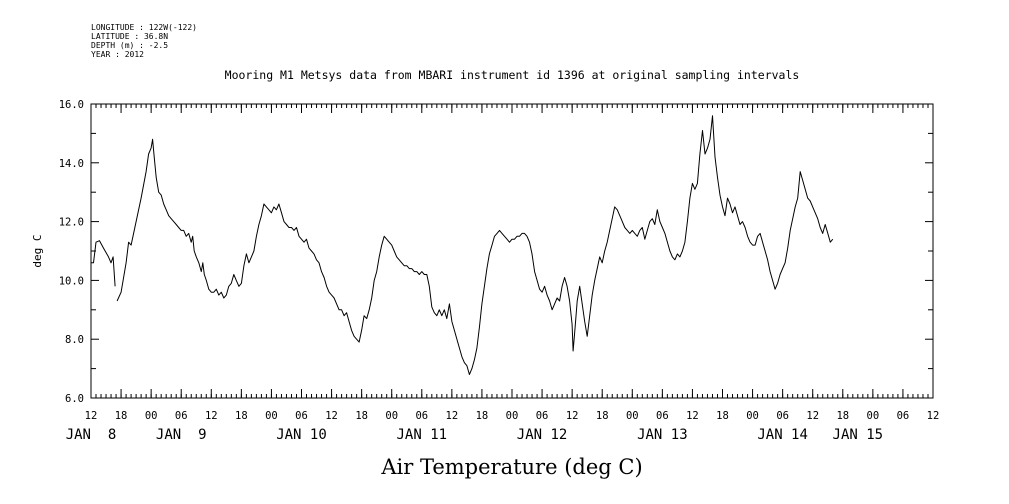 This screenshot has height=504, width=1009. Describe the element at coordinates (129, 36) in the screenshot. I see `metadata-line-latitude: LATITUDE : 36.8N` at that location.